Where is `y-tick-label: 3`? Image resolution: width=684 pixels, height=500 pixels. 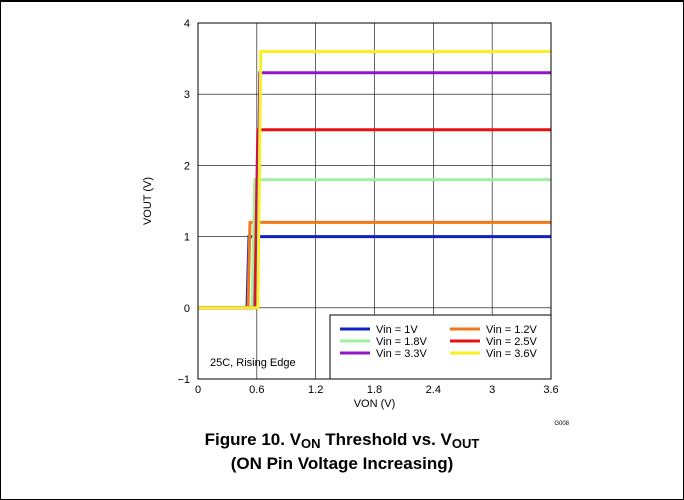 y-tick-label: 3 is located at coordinates (187, 95).